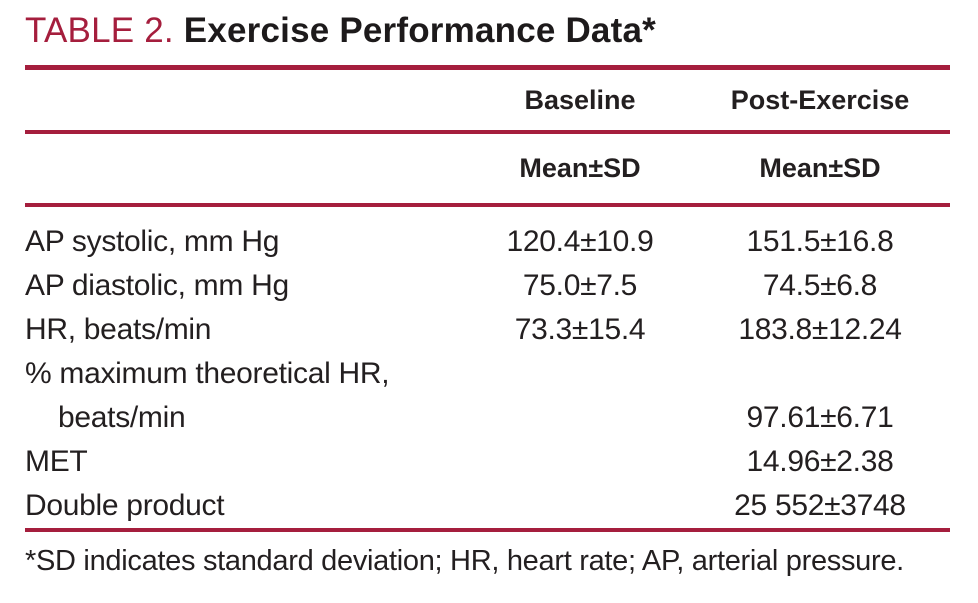 The image size is (978, 603). Describe the element at coordinates (820, 417) in the screenshot. I see `post-exercise-value: 97.61±6.71` at that location.